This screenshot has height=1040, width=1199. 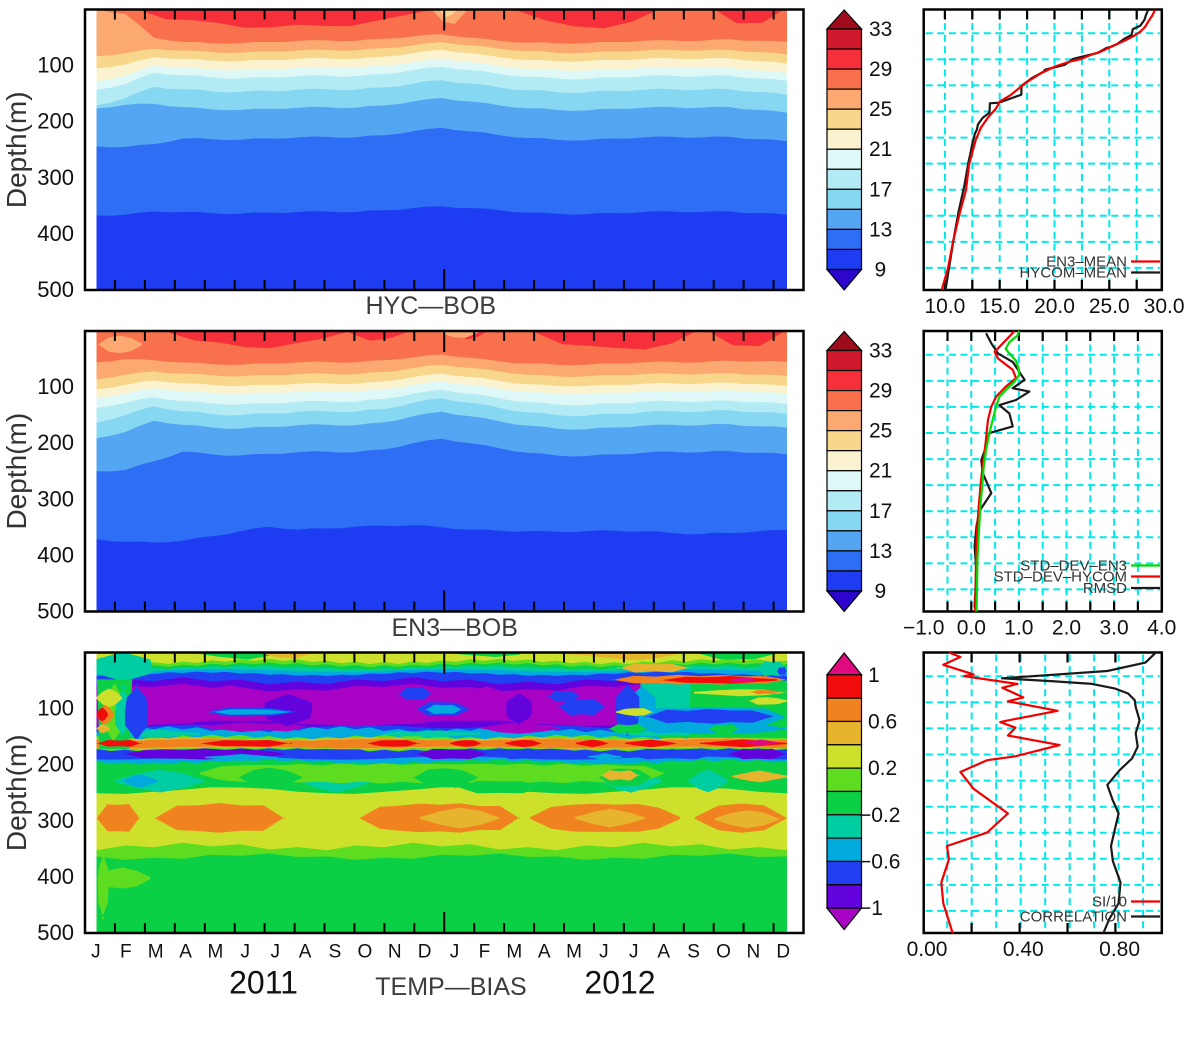 What do you see at coordinates (1073, 917) in the screenshot?
I see `svg-text: CORRELATION` at bounding box center [1073, 917].